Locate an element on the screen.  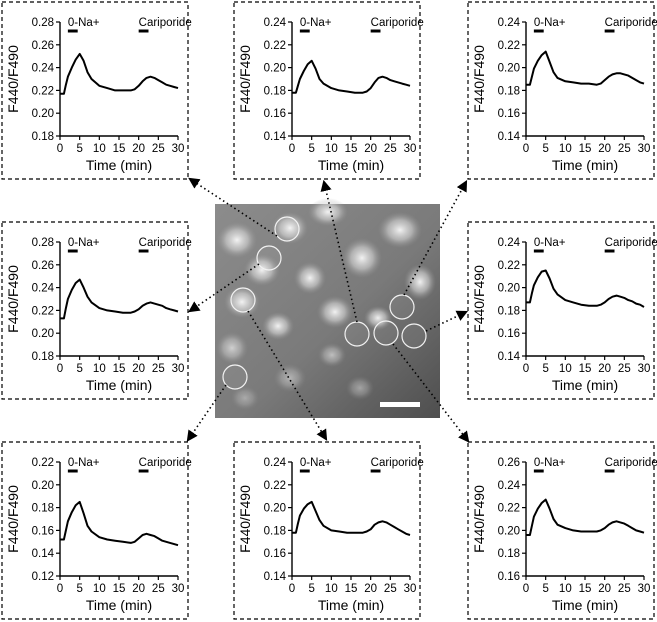
y-tick-label: 0.28 is located at coordinates (43, 23).